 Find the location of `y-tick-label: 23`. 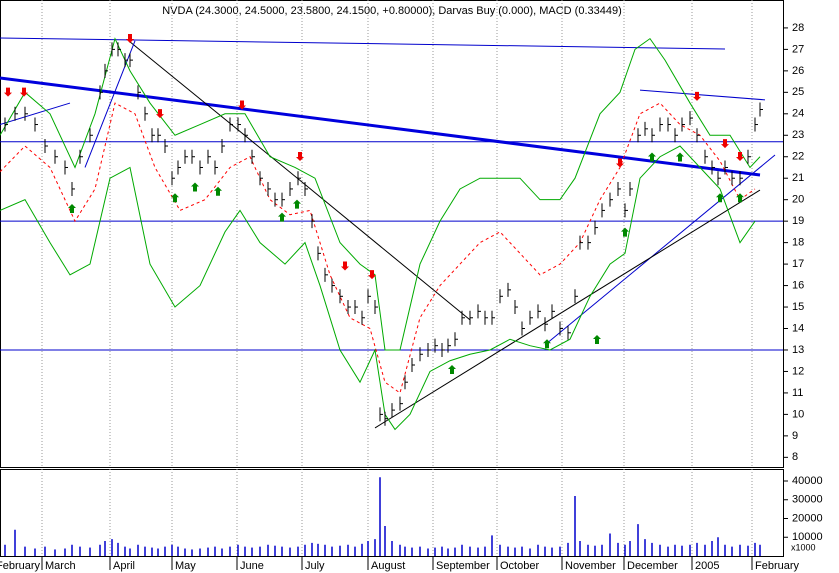

y-tick-label: 23 is located at coordinates (798, 135).